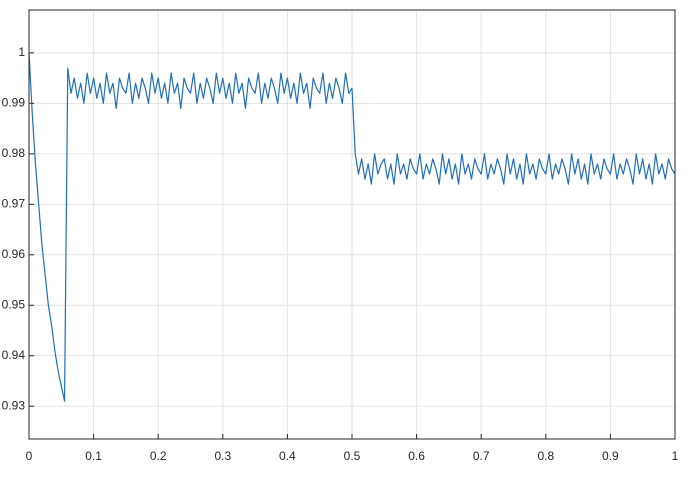  I want to click on x-tick-label: 0.2, so click(158, 456).